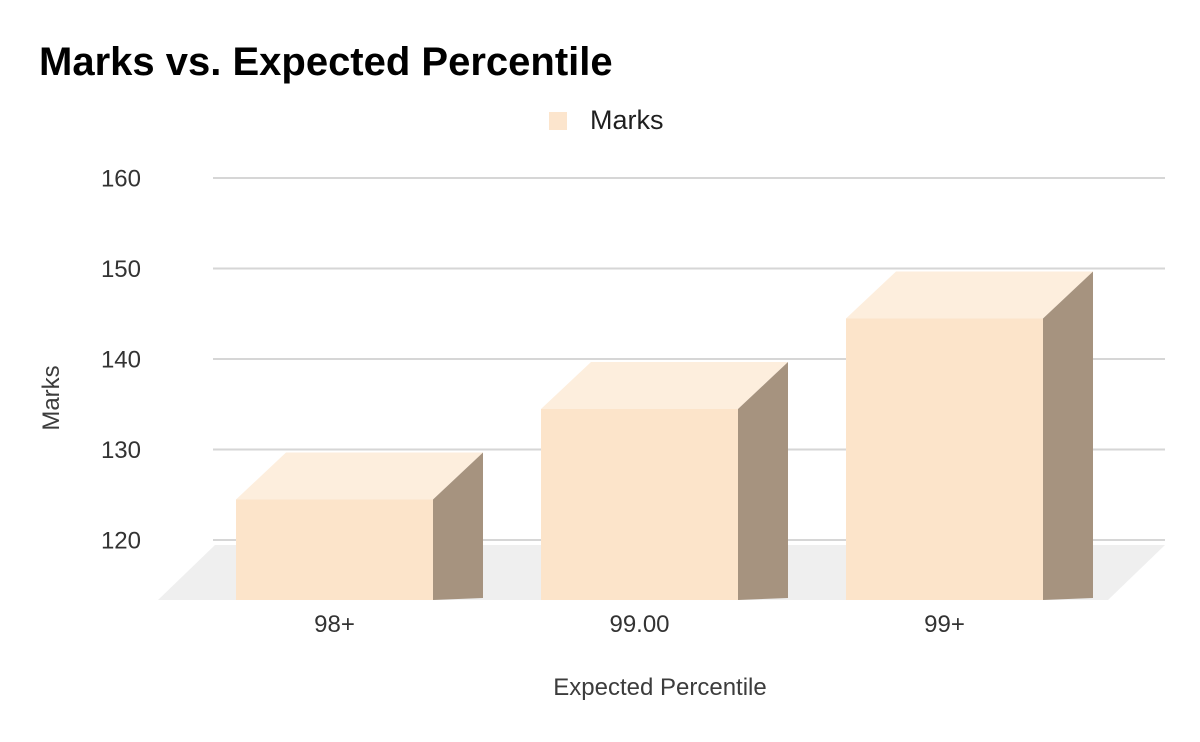 Image resolution: width=1200 pixels, height=742 pixels. I want to click on y-axis-title: Marks, so click(51, 398).